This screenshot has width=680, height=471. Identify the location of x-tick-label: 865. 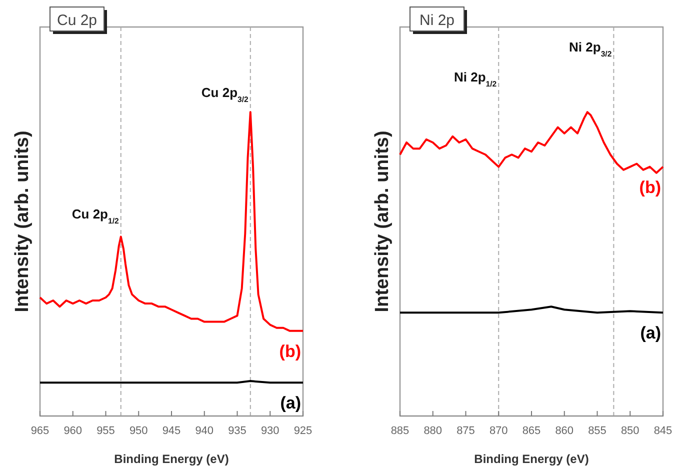
(531, 431).